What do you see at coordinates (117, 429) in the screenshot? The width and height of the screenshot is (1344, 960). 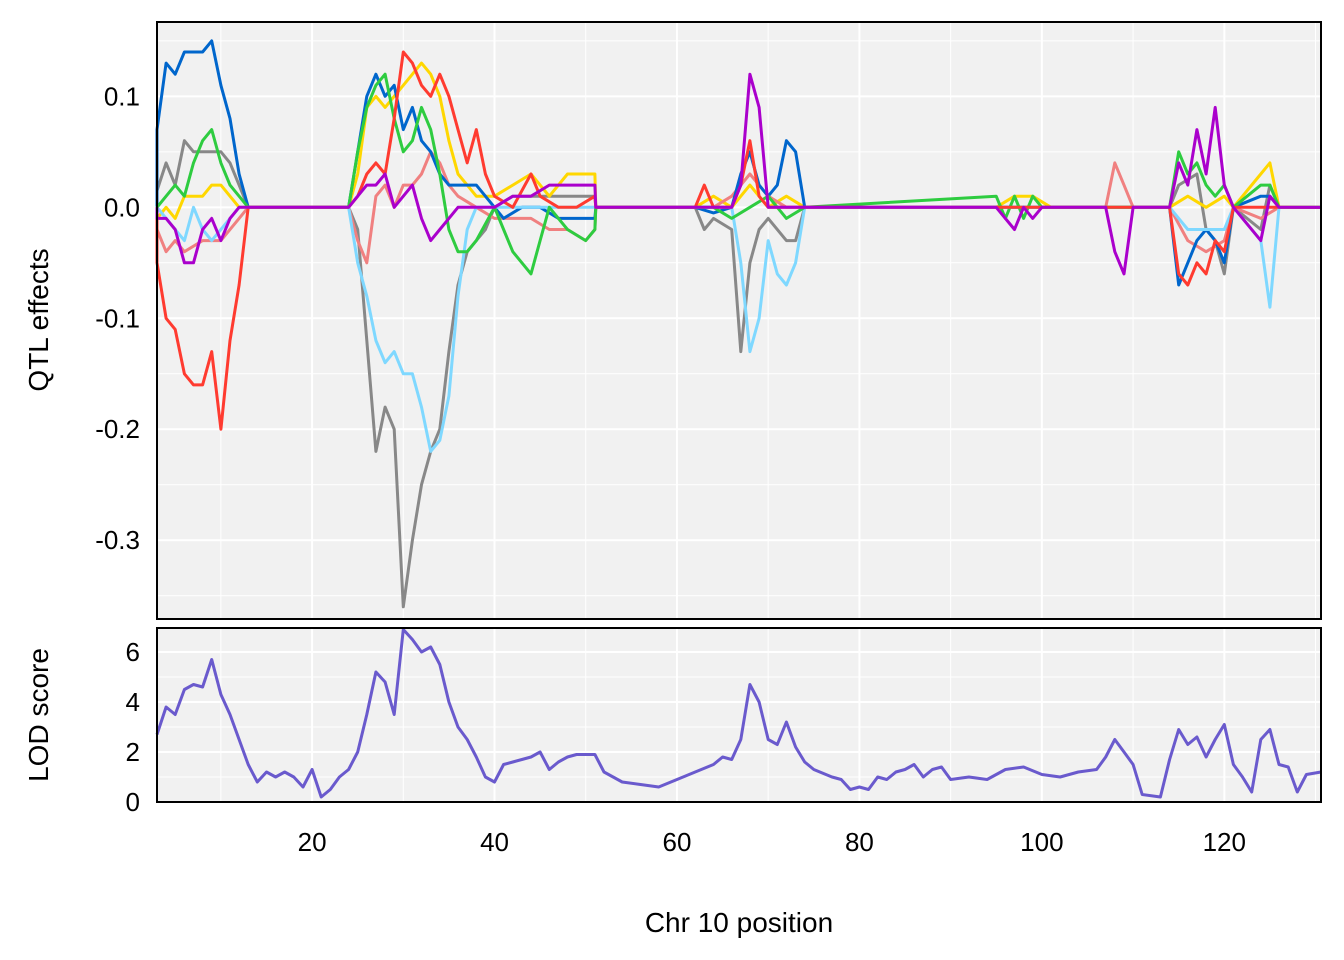 I see `effects-y-tick-label: -0.2` at bounding box center [117, 429].